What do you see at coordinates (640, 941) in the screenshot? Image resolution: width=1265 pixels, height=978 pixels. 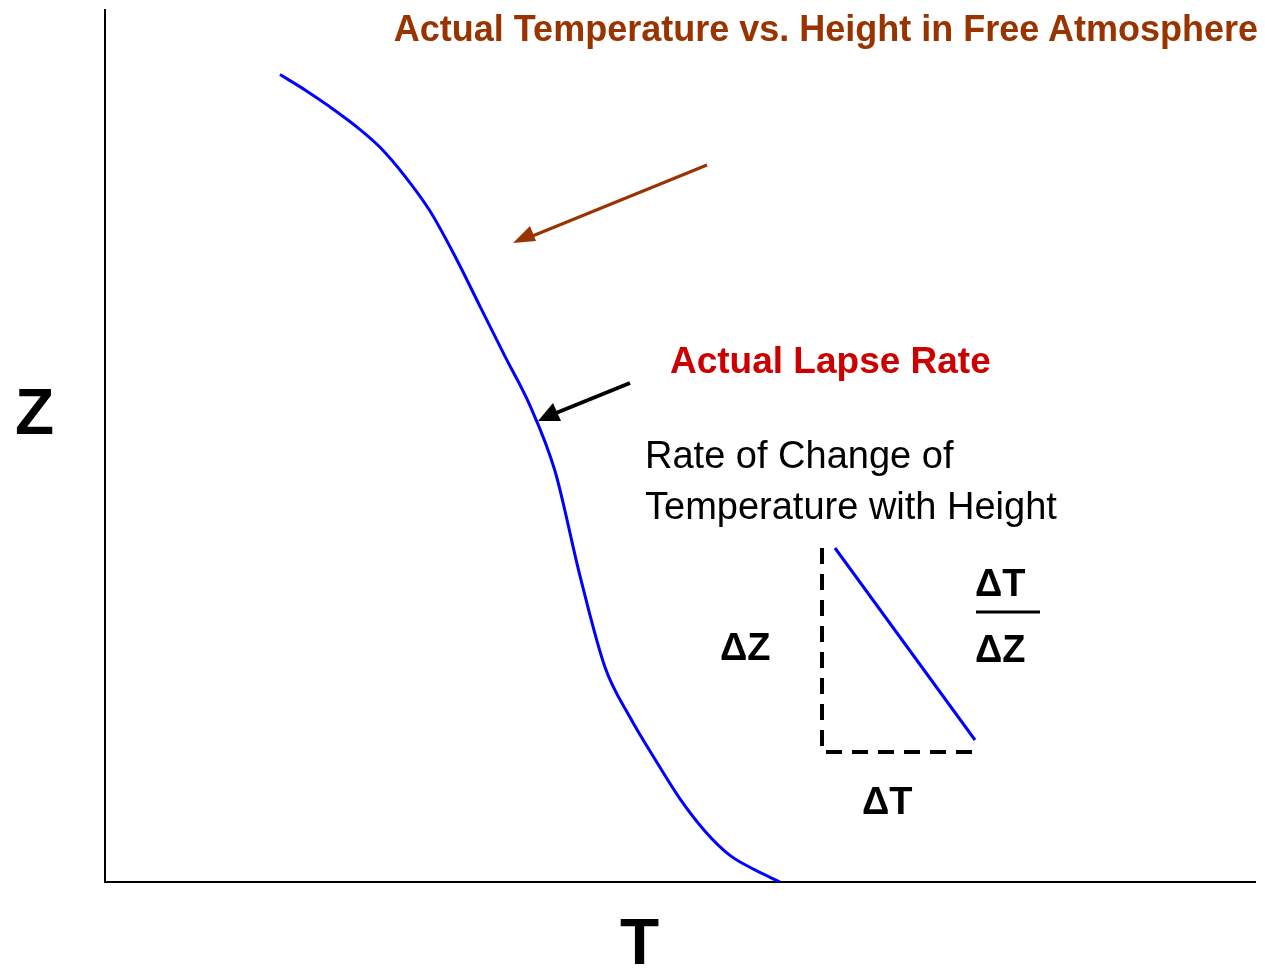 I see `x-axis-title: T` at bounding box center [640, 941].